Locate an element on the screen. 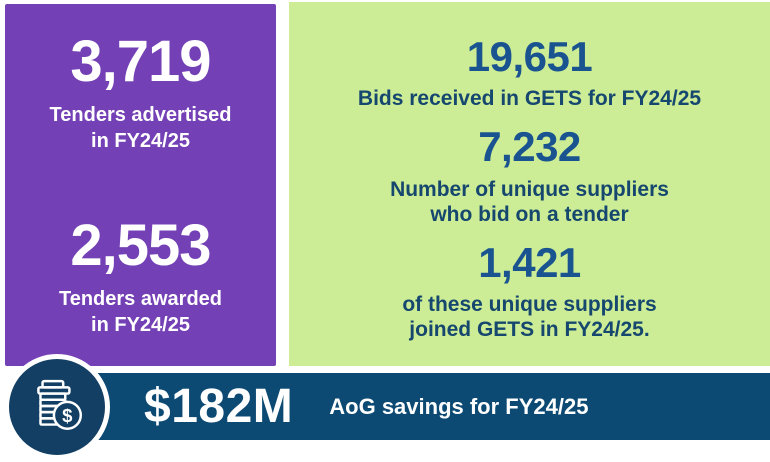 The height and width of the screenshot is (462, 770). bids-received-value: 19,651 is located at coordinates (529, 56).